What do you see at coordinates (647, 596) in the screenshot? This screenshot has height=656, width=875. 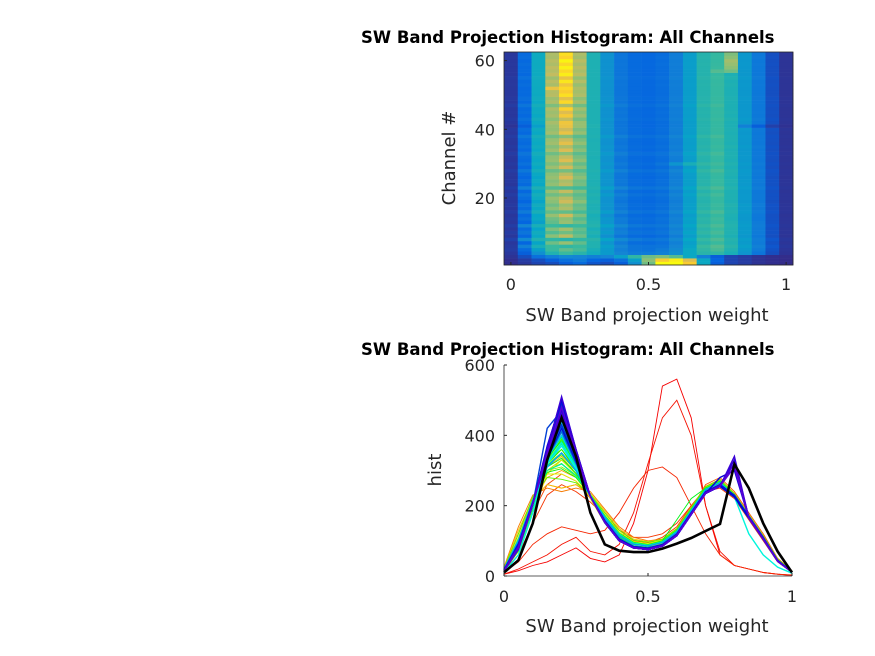 I see `line-plot-x-tick-label: 0.5` at bounding box center [647, 596].